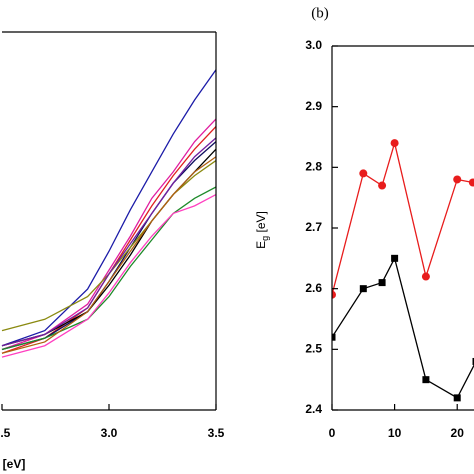  I want to click on y-tick-label: 3.0, so click(313, 45).